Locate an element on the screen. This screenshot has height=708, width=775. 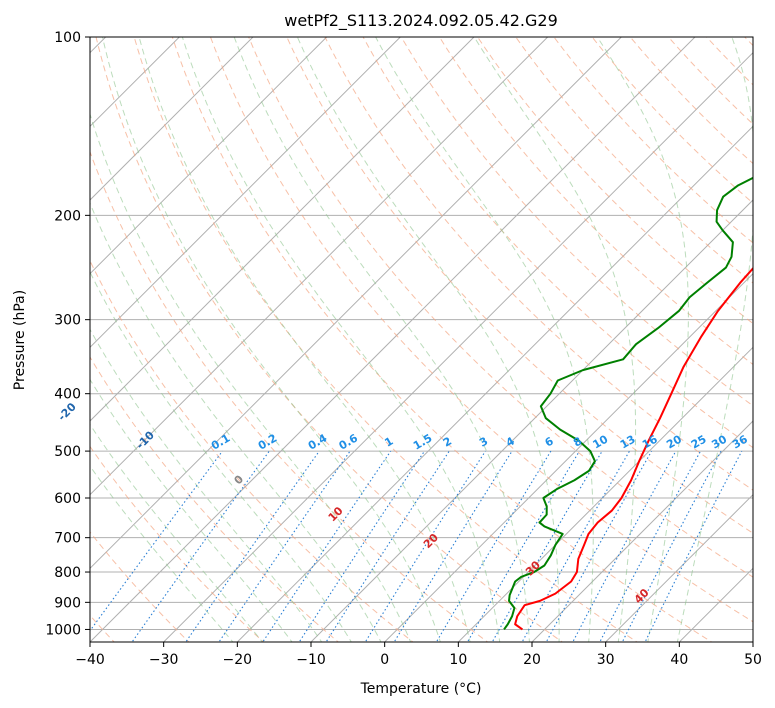
y-tick-label: 400 is located at coordinates (67, 395).